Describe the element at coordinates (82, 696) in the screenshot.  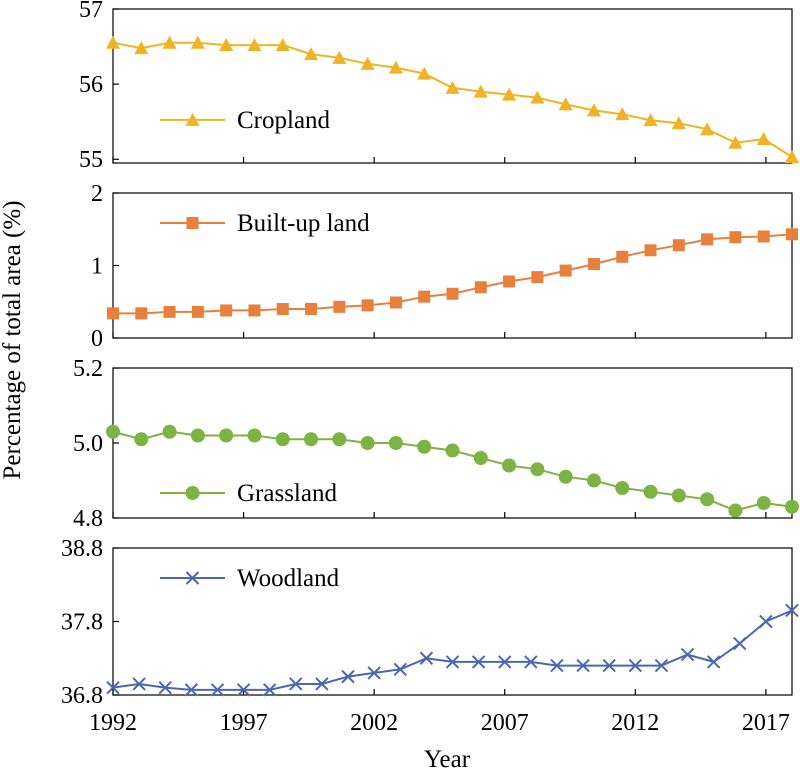
I see `y-tick-label: 36.8` at that location.